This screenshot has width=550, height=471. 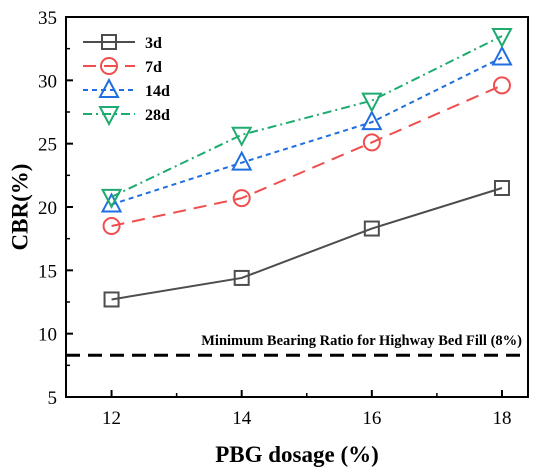 What do you see at coordinates (157, 115) in the screenshot?
I see `legend-label-28d: 28d` at bounding box center [157, 115].